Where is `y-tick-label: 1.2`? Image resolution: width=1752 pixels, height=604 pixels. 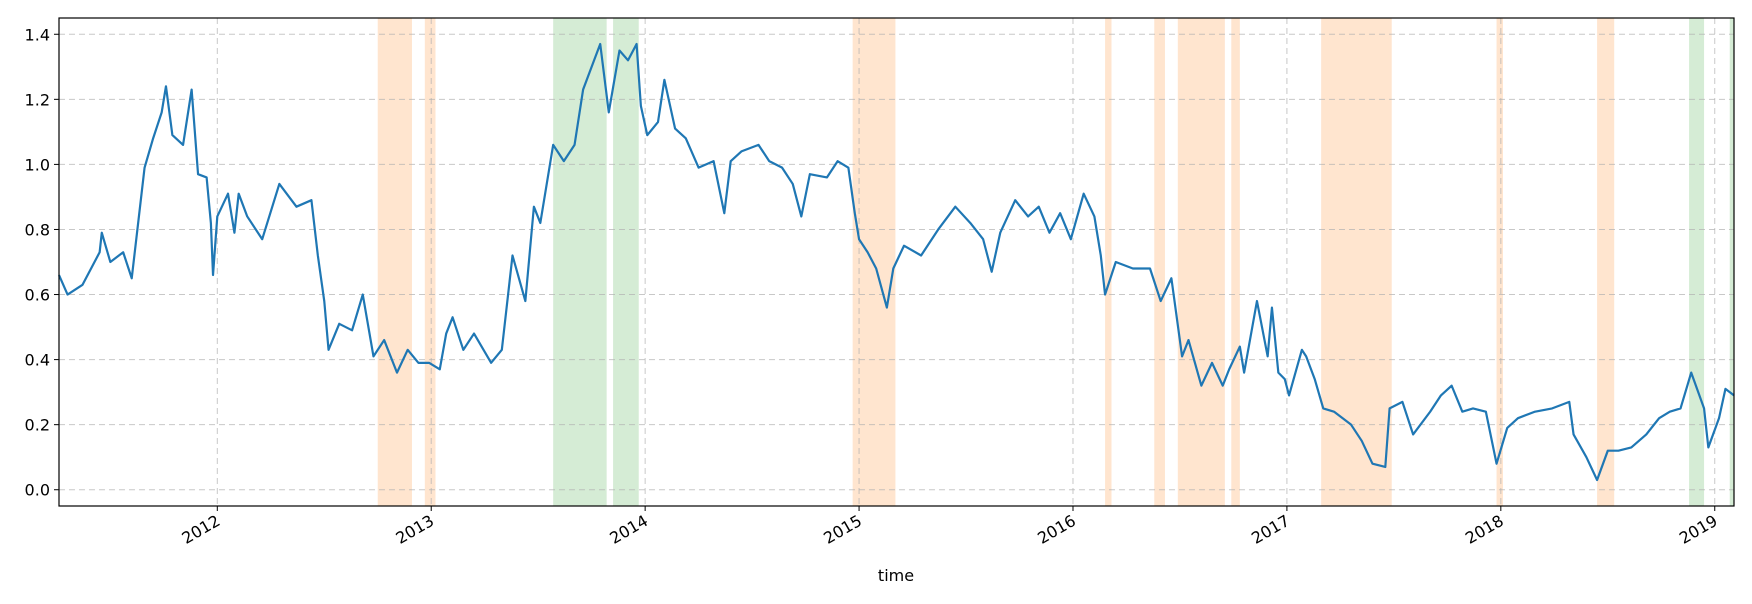 y-tick-label: 1.2 is located at coordinates (37, 99).